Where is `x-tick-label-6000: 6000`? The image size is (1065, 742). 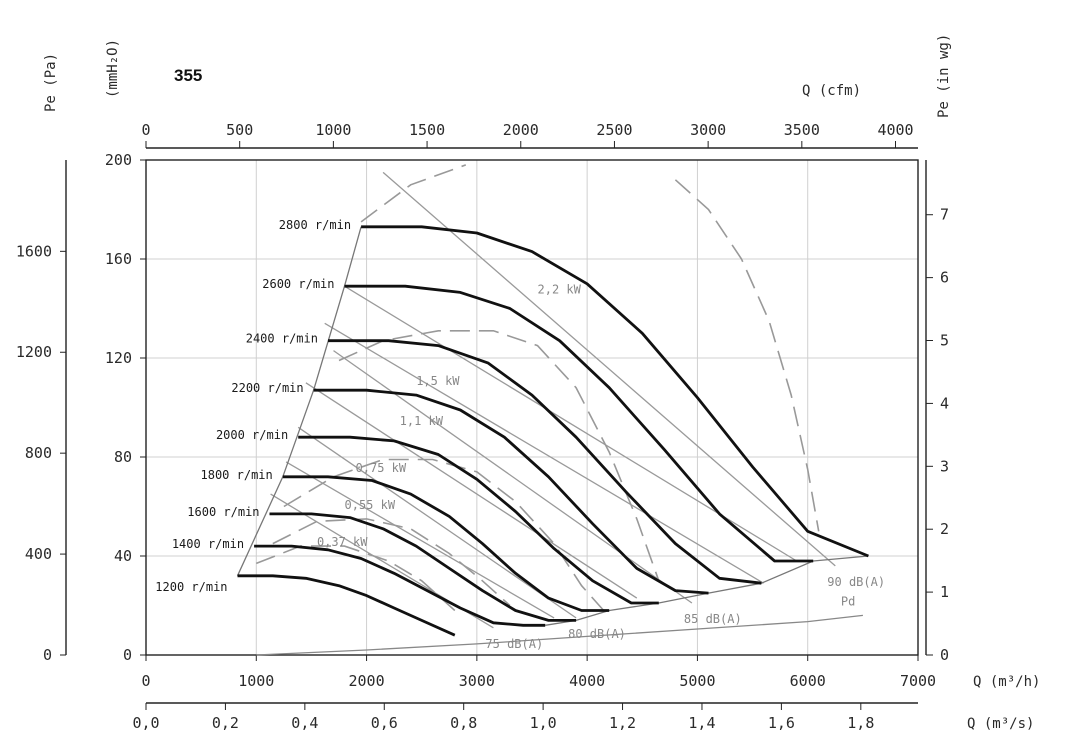
x-tick-label-6000: 6000 is located at coordinates (808, 681).